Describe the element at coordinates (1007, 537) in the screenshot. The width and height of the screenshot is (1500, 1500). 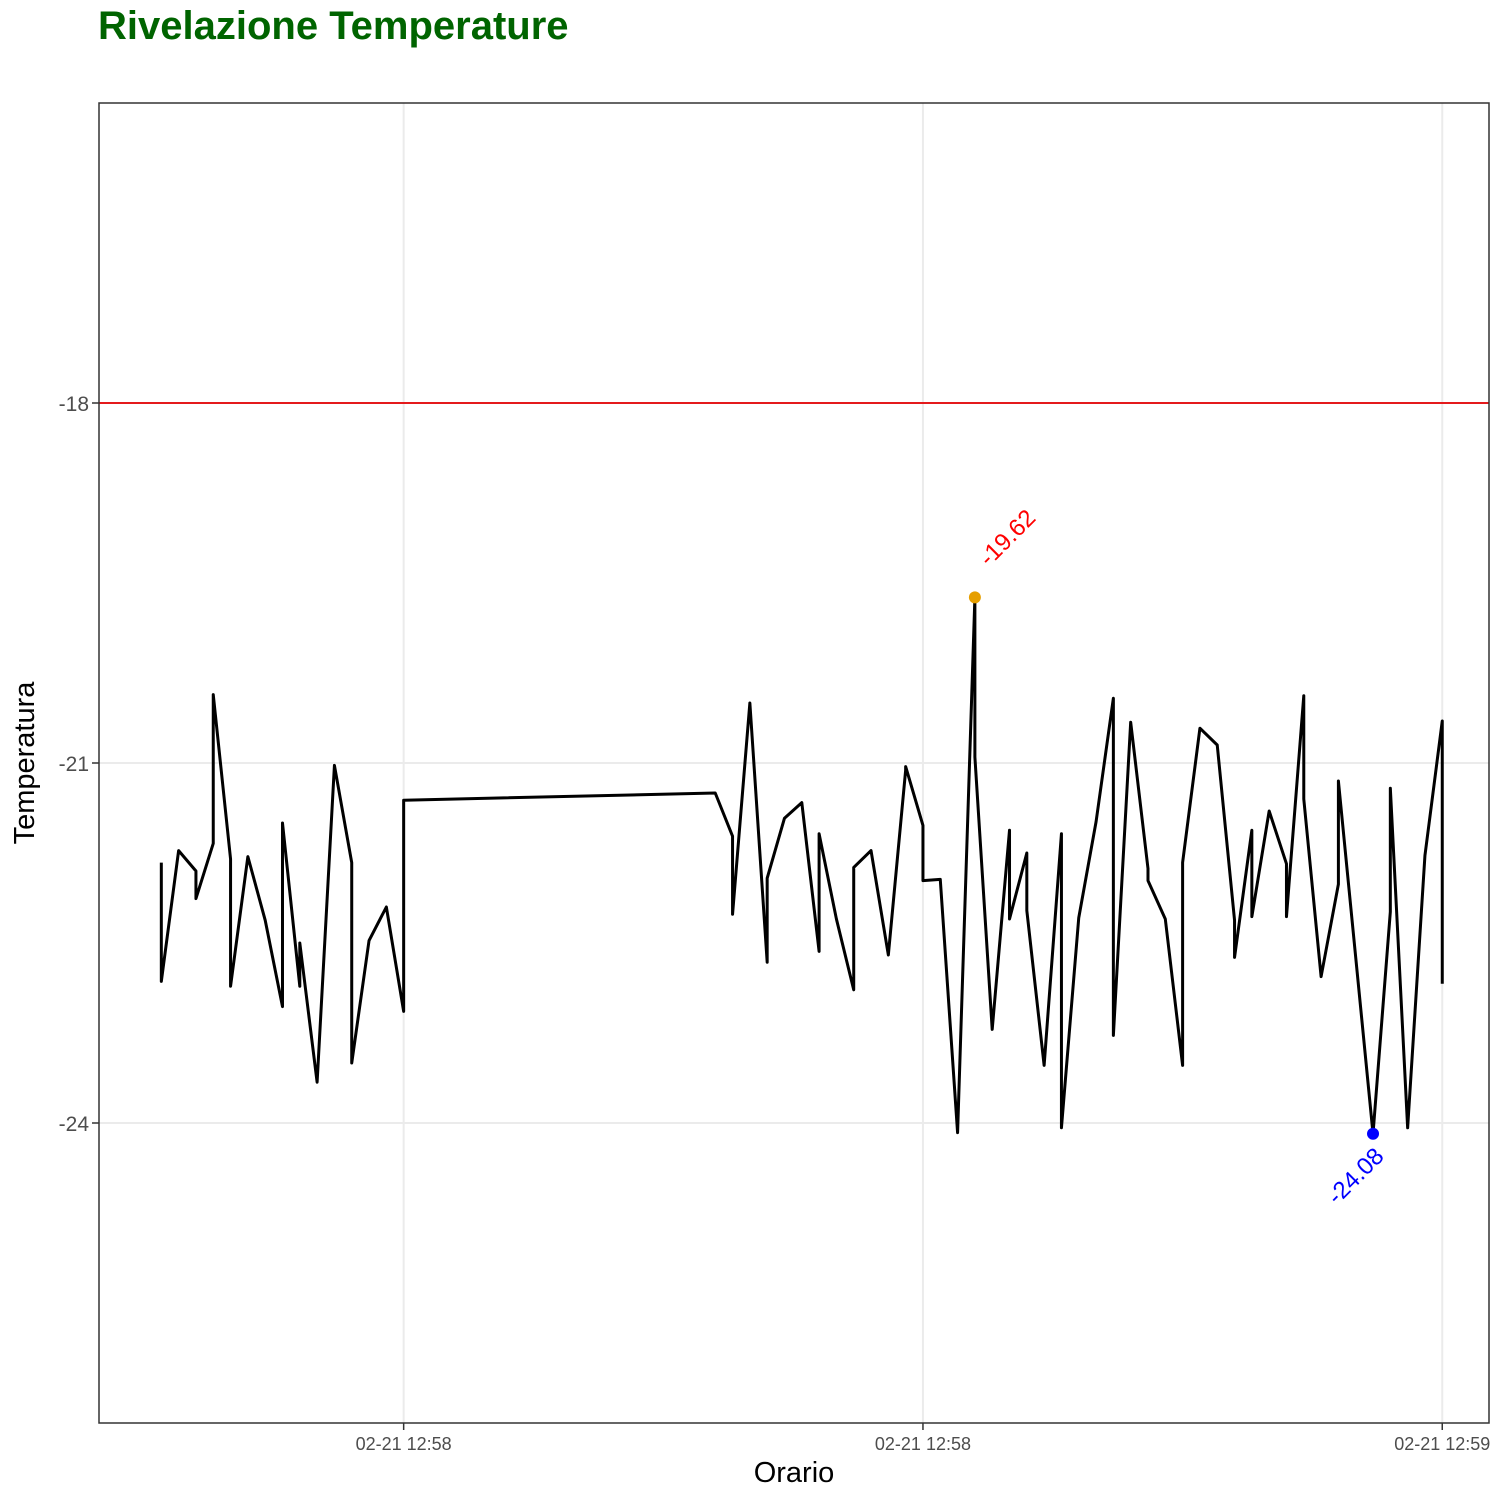
I see `max-point-label: -19.62` at that location.